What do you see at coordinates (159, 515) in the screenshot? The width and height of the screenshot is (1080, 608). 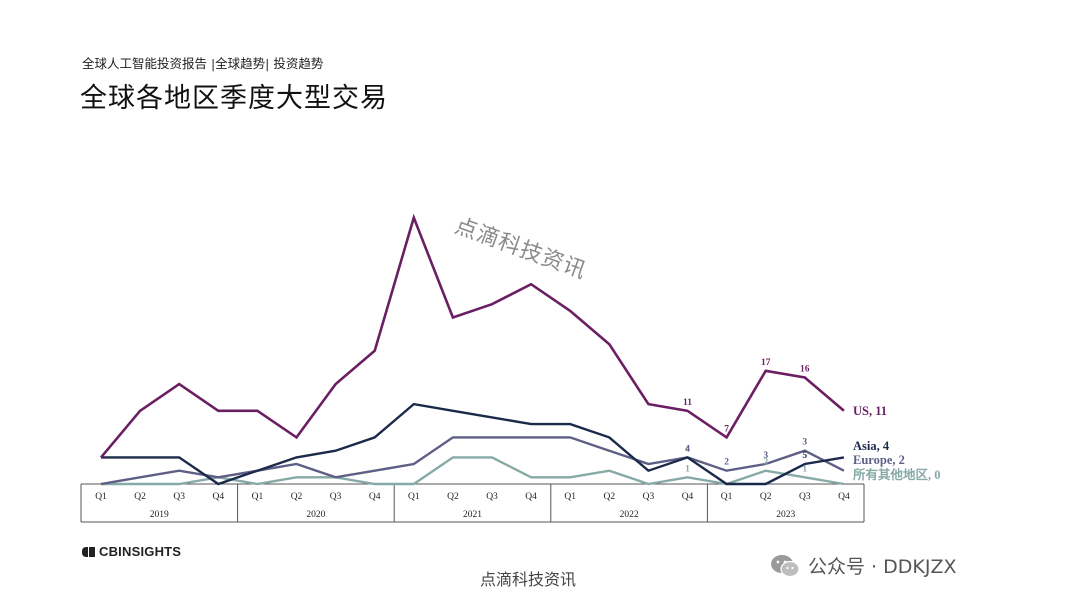 I see `year-label: 2019` at bounding box center [159, 515].